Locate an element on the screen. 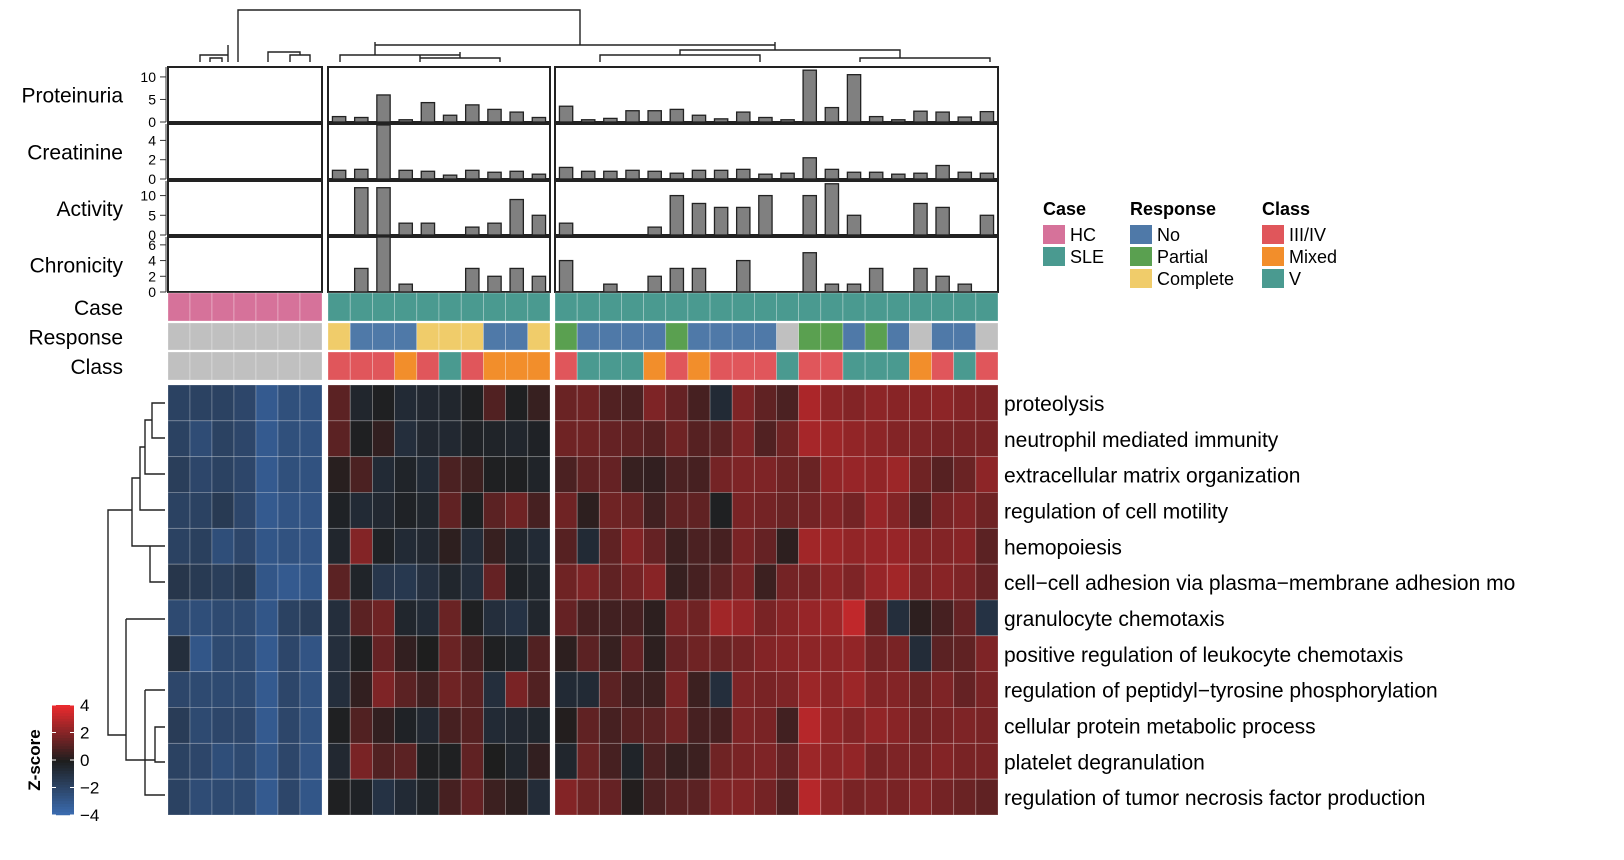 The height and width of the screenshot is (860, 1624). colorbar-tick-label: −2 is located at coordinates (89, 788).